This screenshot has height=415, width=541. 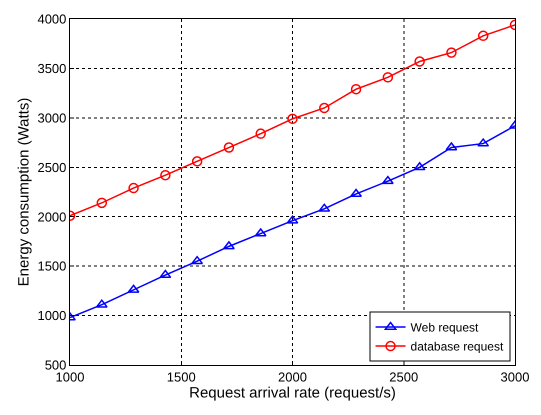 I want to click on x-tick-label: 1500, so click(x=181, y=377).